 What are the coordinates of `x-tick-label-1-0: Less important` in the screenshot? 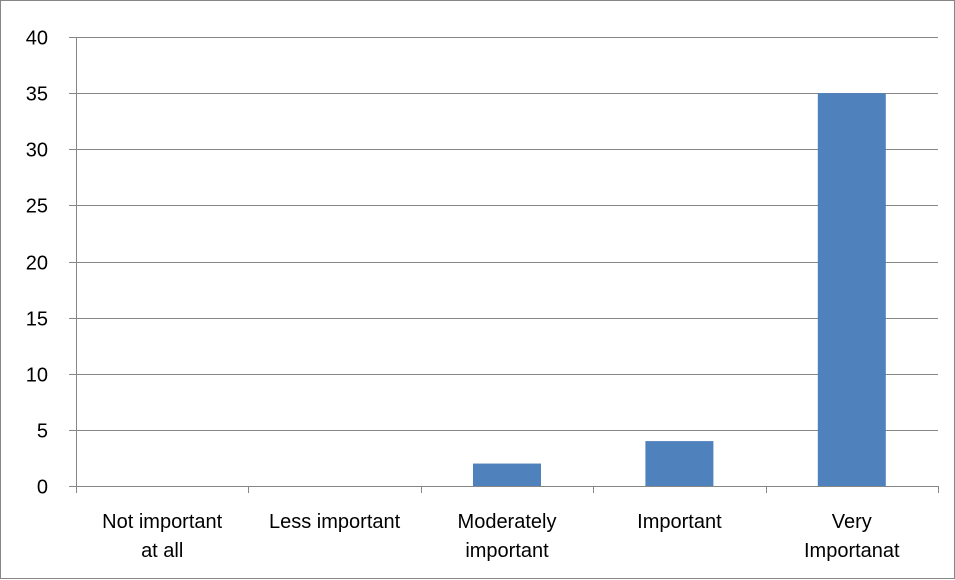 It's located at (335, 522).